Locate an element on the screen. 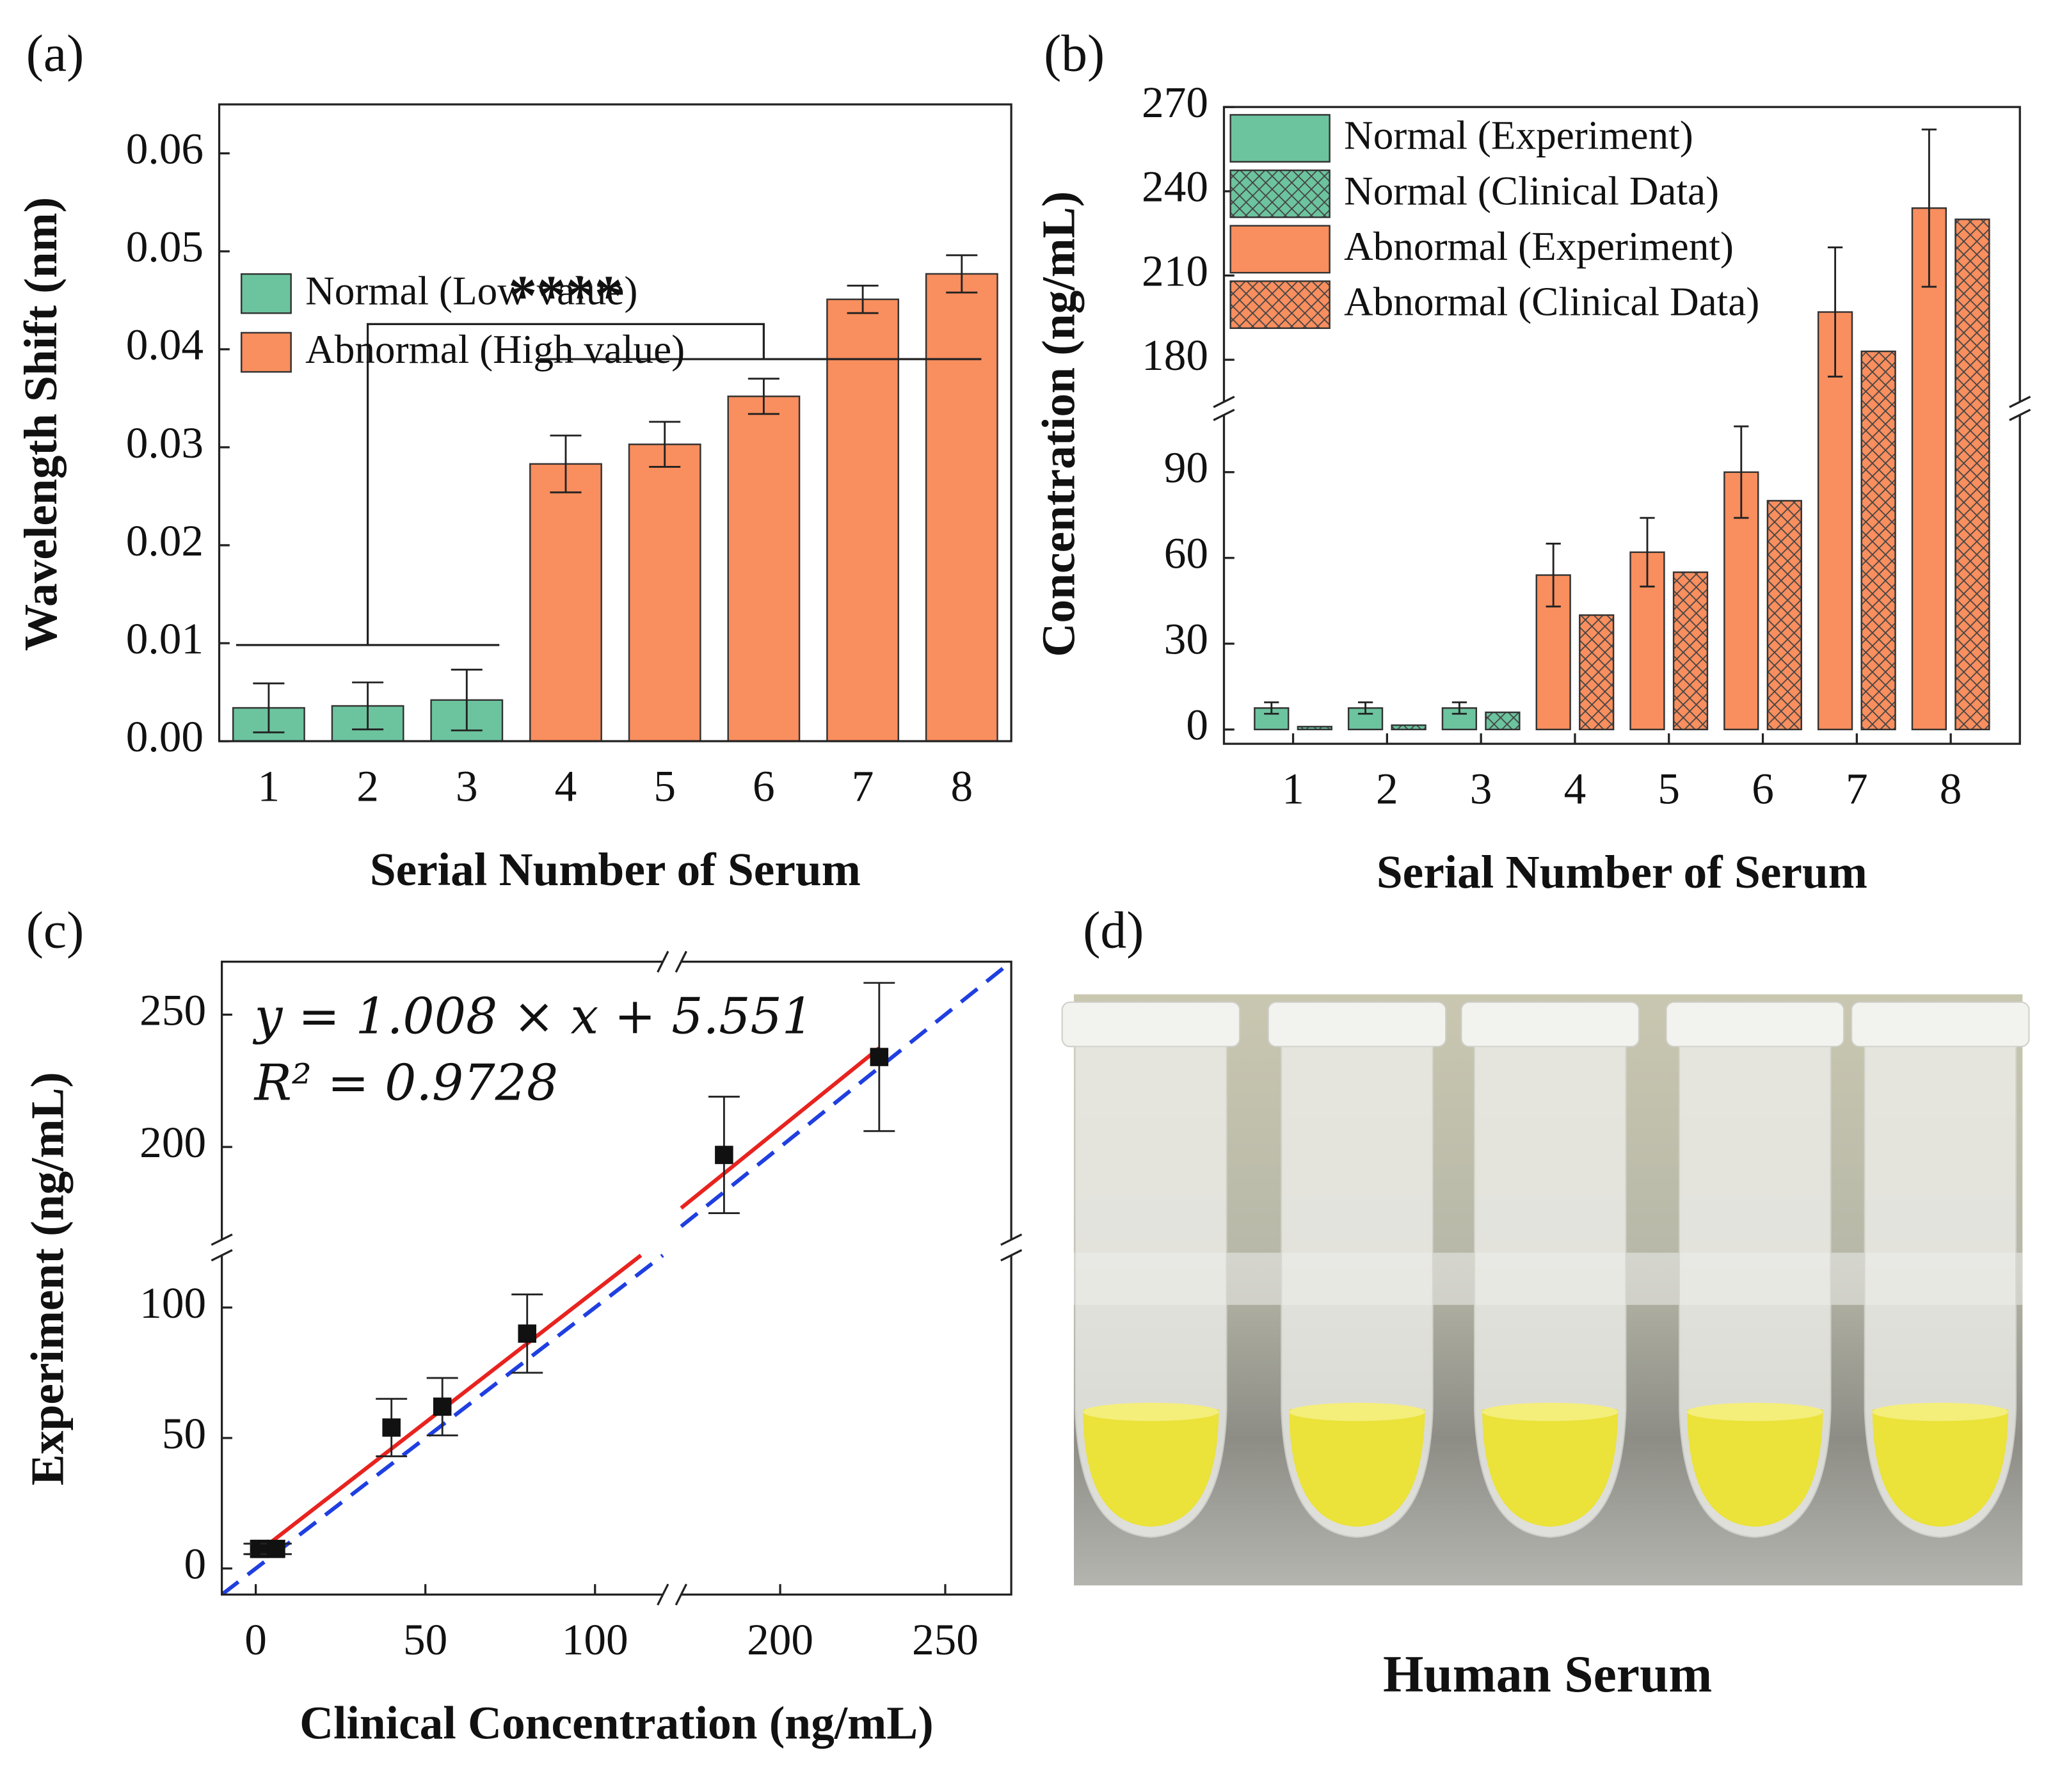 This screenshot has height=1792, width=2046. x-tick-label: 200 is located at coordinates (780, 1639).